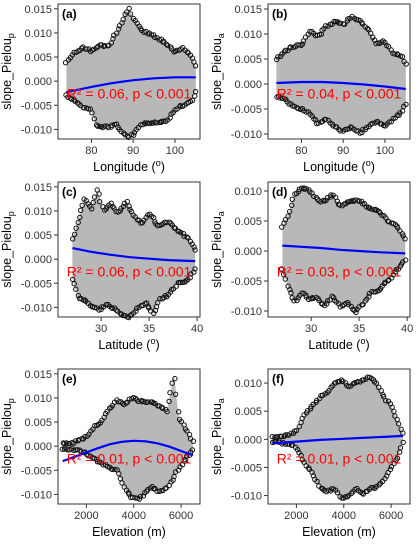 The height and width of the screenshot is (550, 416). I want to click on x-tick-label: 2000, so click(296, 516).